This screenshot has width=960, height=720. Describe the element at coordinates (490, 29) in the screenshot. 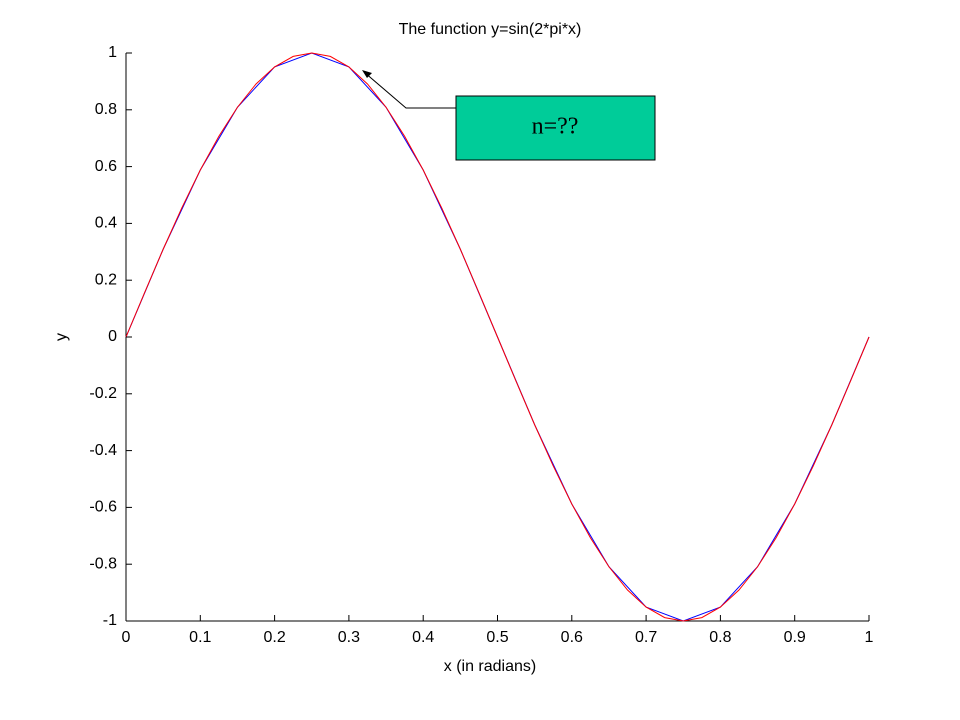

I see `chart-title: The function y=sin(2*pi*x)` at that location.